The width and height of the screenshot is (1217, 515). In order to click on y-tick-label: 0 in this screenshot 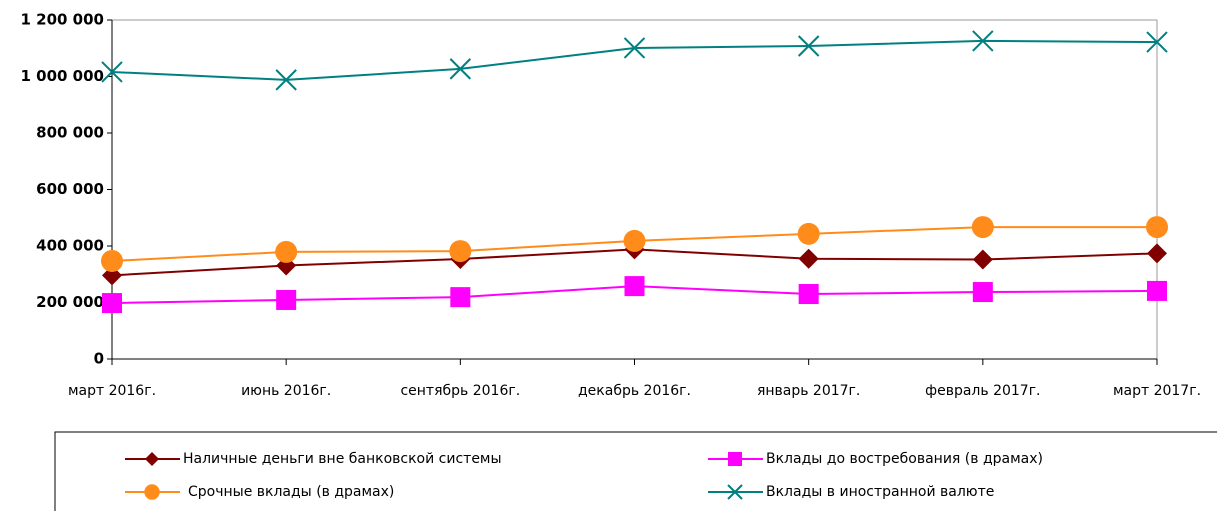, I will do `click(99, 359)`.